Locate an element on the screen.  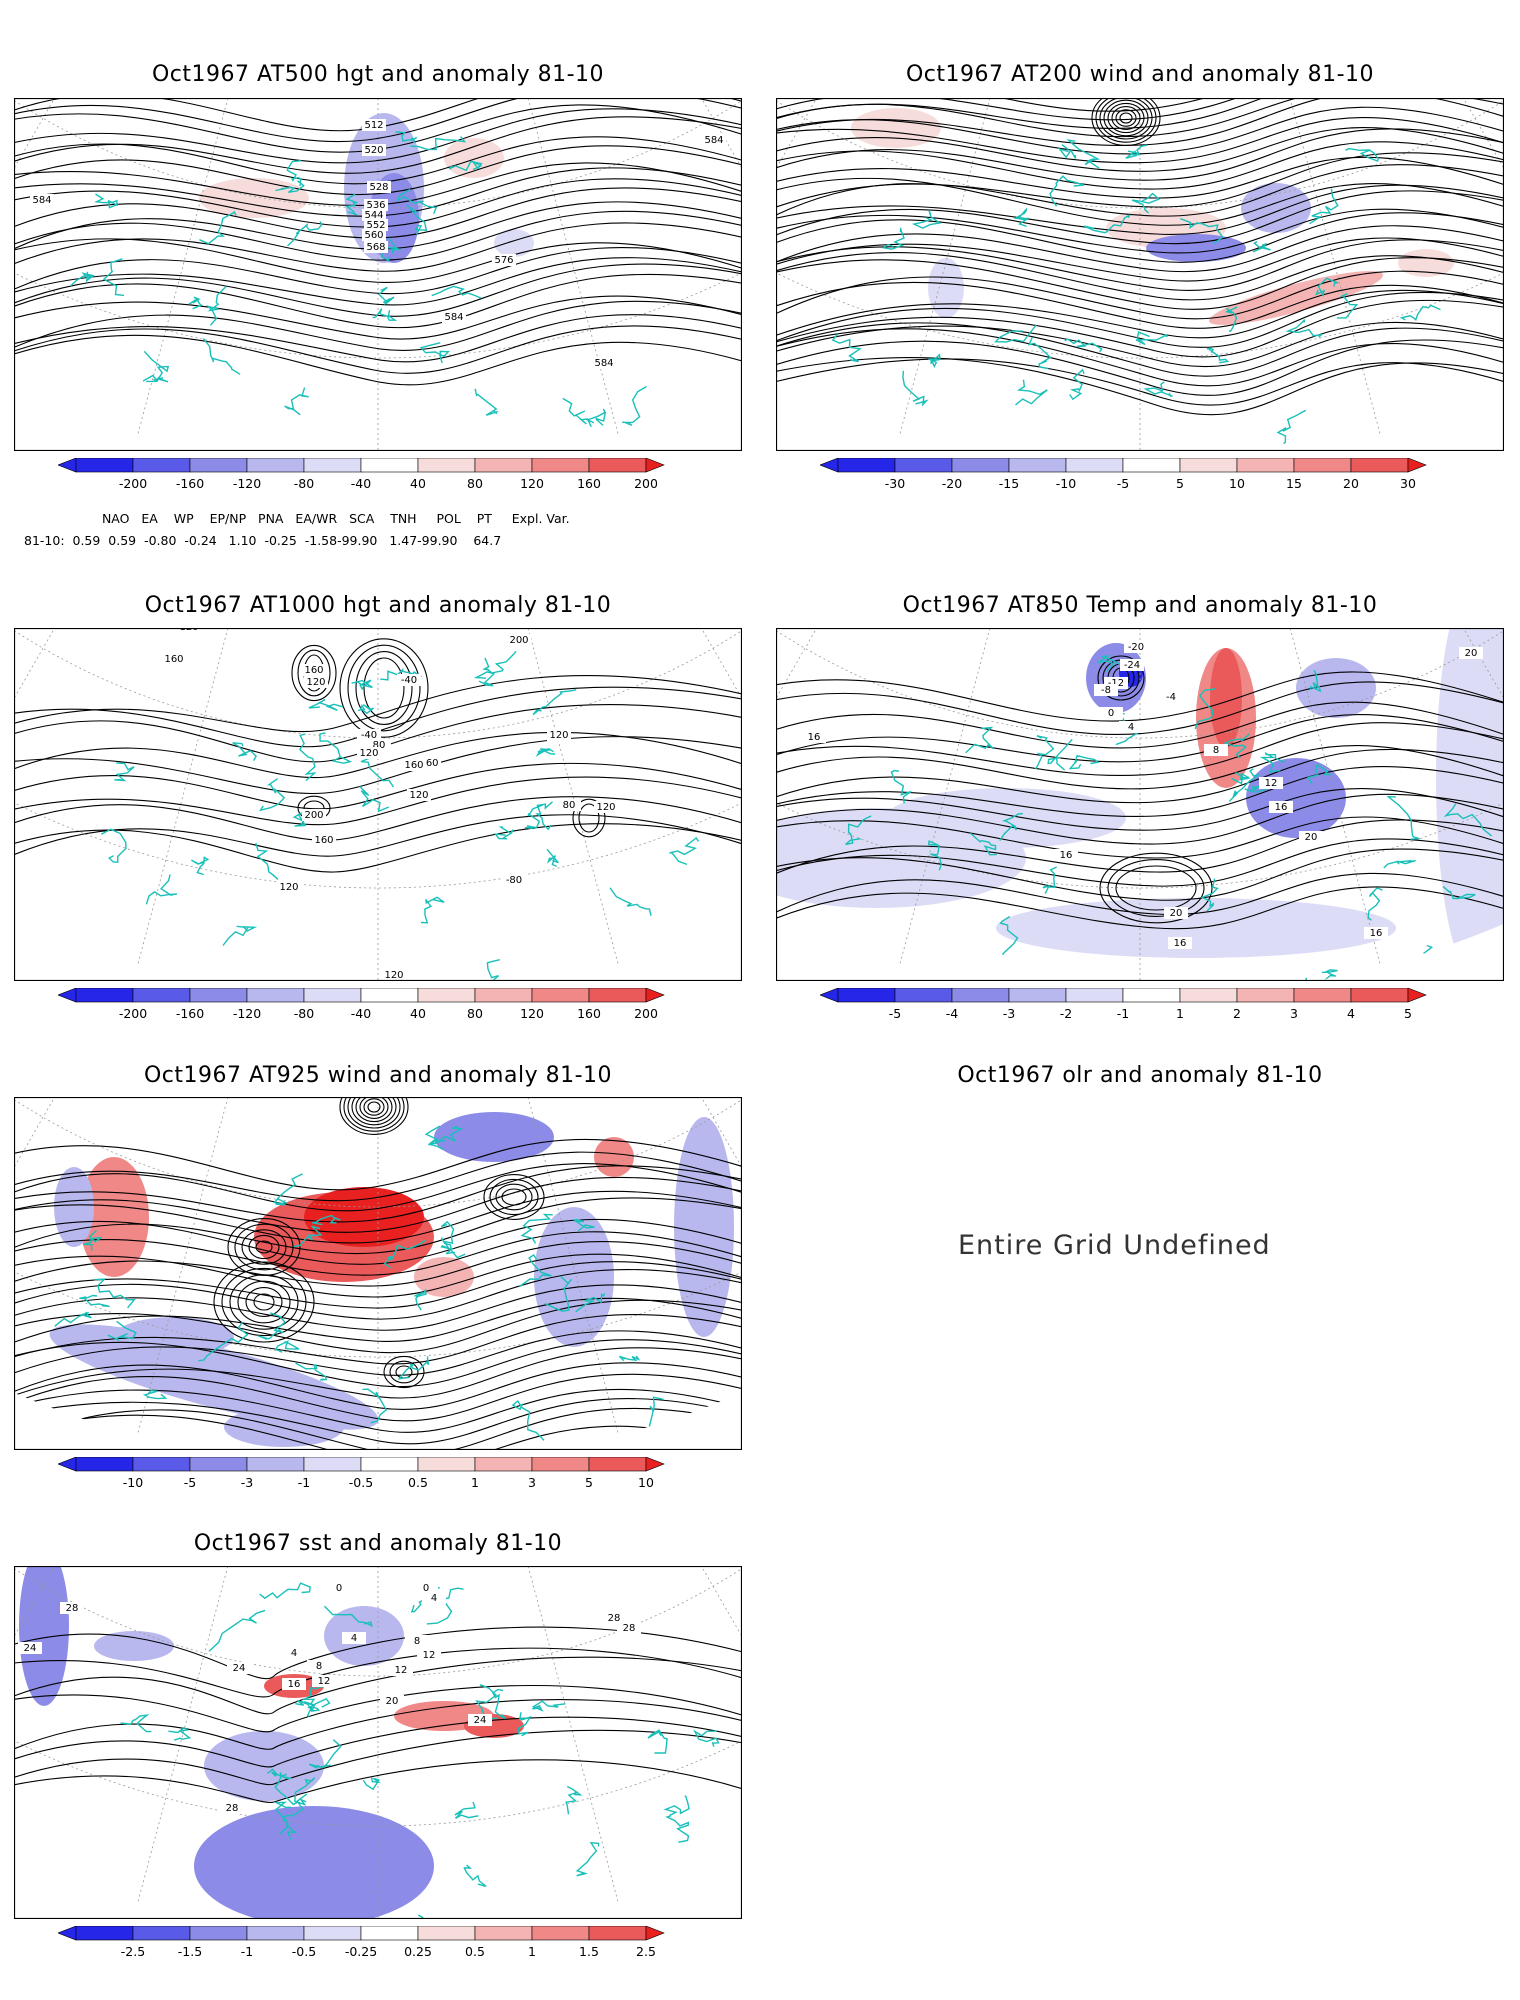
colorbar-tick-label: -120 is located at coordinates (247, 483).